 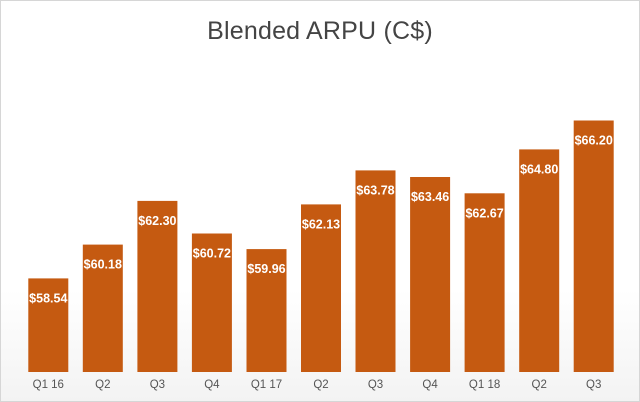 I want to click on data-label: $62.67, so click(x=484, y=213).